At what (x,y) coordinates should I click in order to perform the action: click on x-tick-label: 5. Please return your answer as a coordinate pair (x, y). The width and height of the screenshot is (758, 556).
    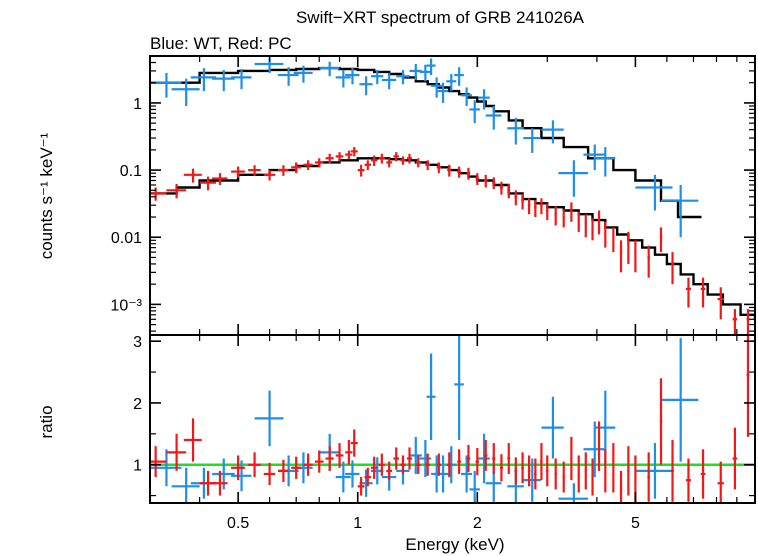
    Looking at the image, I should click on (635, 523).